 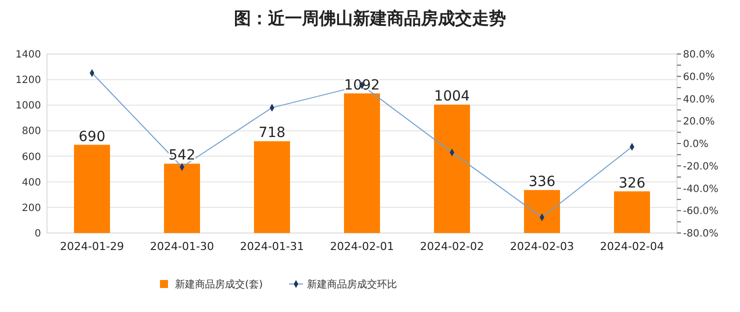 What do you see at coordinates (182, 156) in the screenshot?
I see `data-label: 542` at bounding box center [182, 156].